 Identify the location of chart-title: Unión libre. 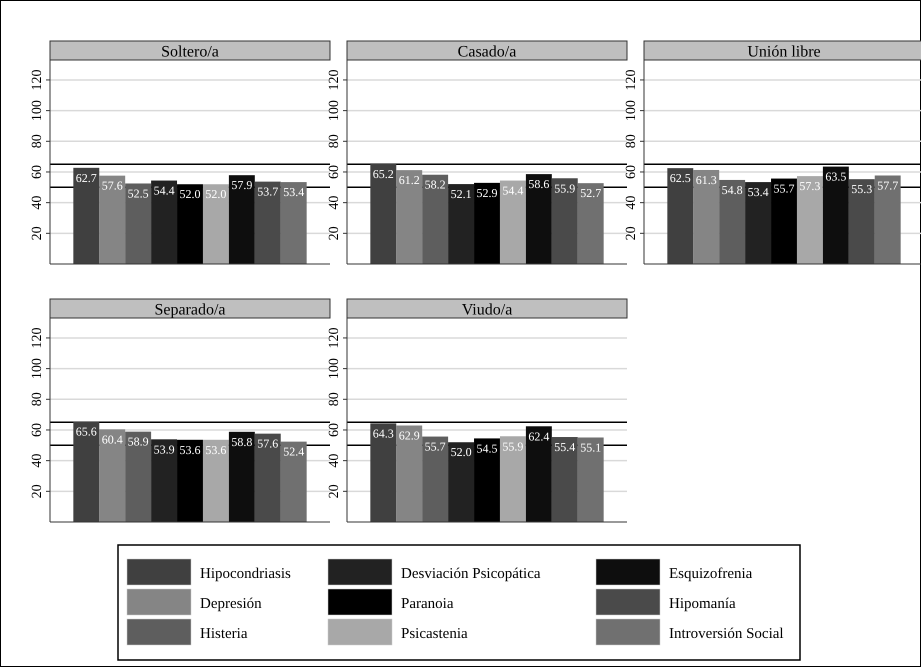
(784, 52).